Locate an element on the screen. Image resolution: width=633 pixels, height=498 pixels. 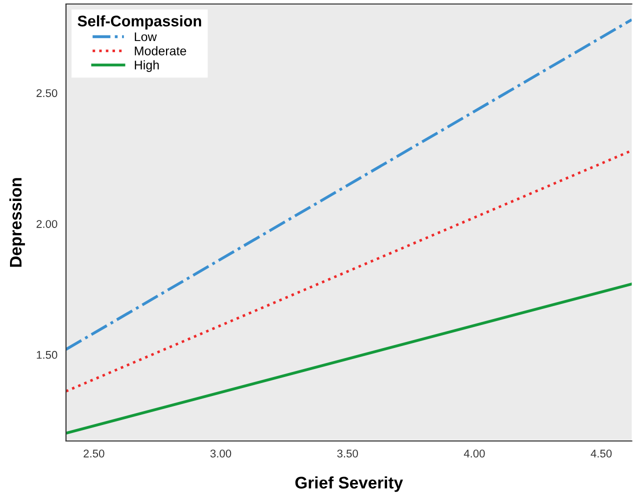
x-tick-label: 3.50 is located at coordinates (347, 454).